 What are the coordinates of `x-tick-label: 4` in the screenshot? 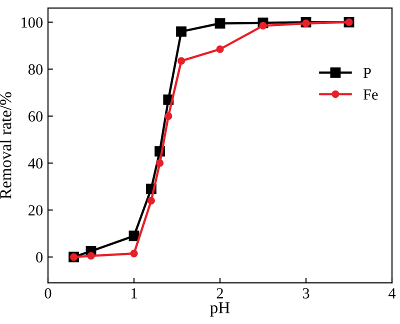 It's located at (392, 293).